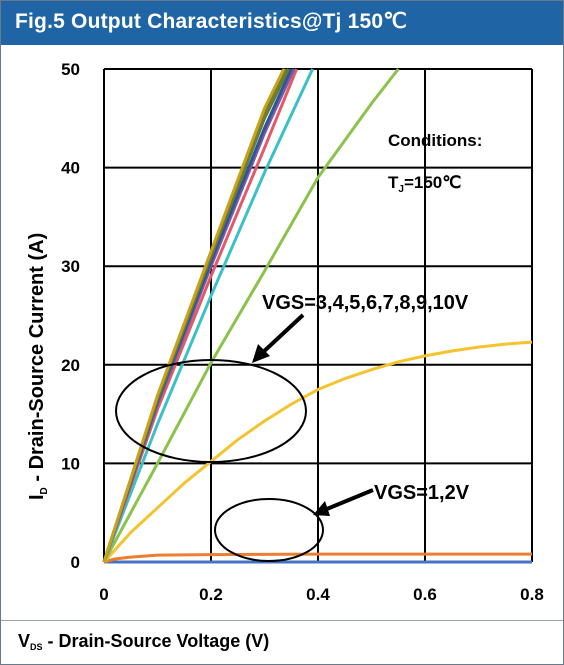  What do you see at coordinates (70, 69) in the screenshot?
I see `y-tick-label-5: 50` at bounding box center [70, 69].